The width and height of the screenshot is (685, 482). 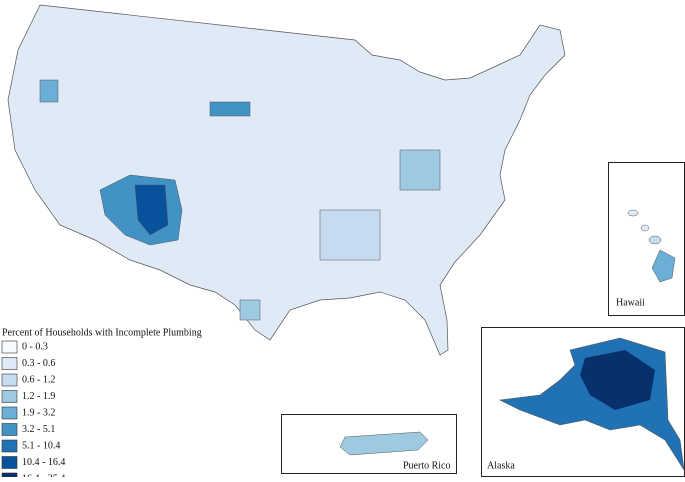 What do you see at coordinates (43, 462) in the screenshot?
I see `legend-label: 10.4 - 16.4` at bounding box center [43, 462].